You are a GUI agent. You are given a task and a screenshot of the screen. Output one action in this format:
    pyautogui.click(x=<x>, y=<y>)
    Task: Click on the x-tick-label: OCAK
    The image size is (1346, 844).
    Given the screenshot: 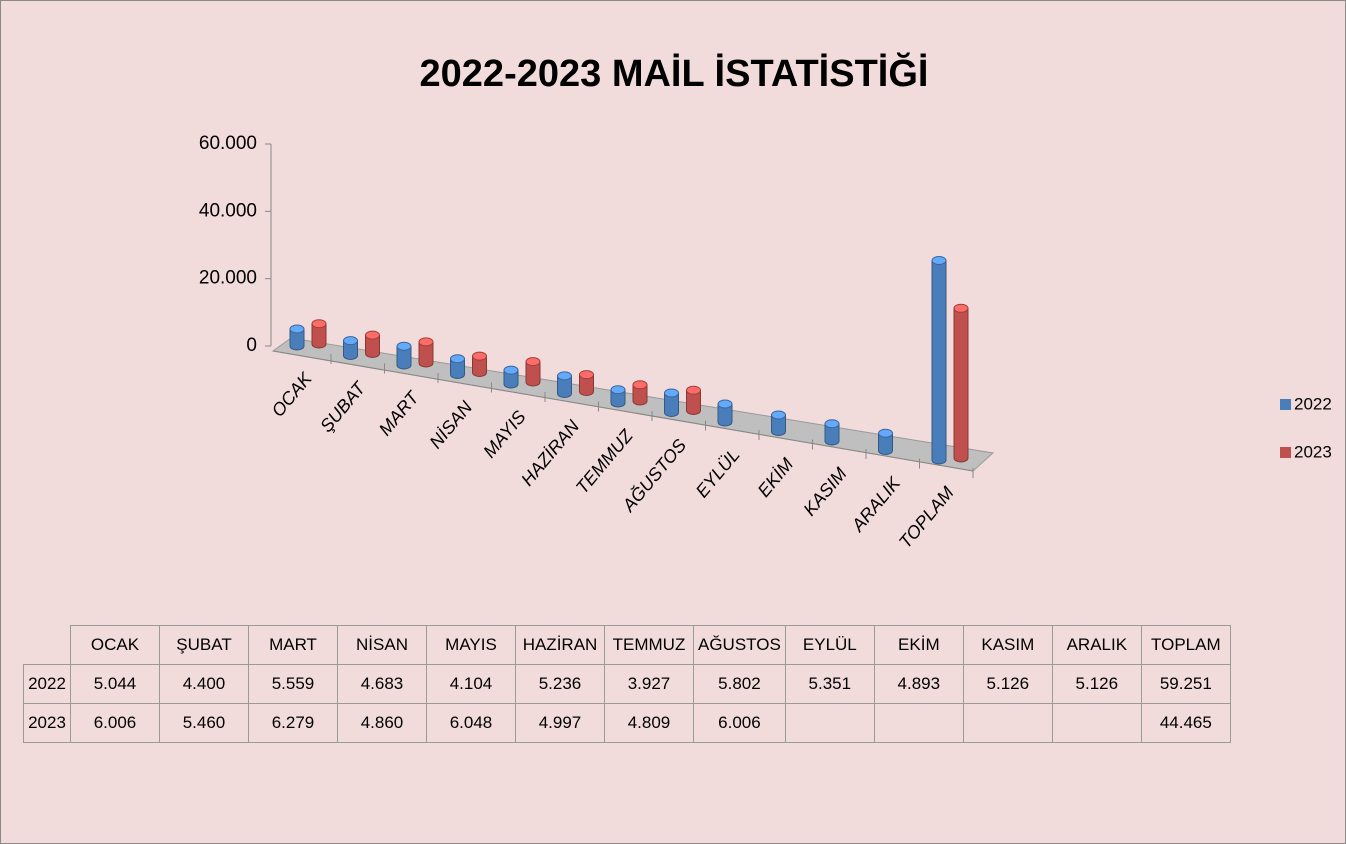 What is the action you would take?
    pyautogui.click(x=292, y=394)
    